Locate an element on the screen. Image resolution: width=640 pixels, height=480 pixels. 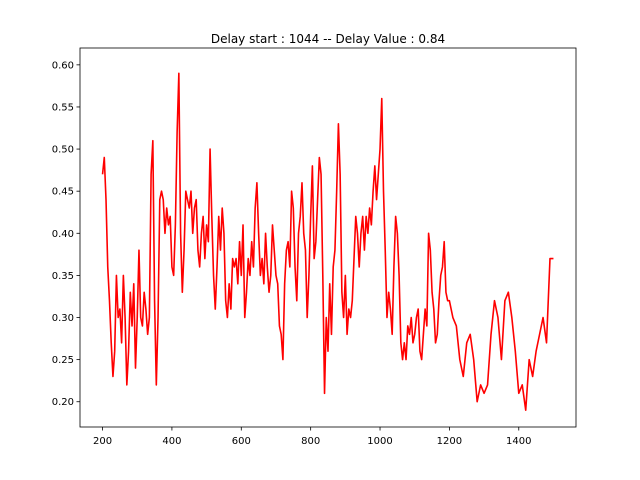
y-tick-label: 0.35 is located at coordinates (63, 276).